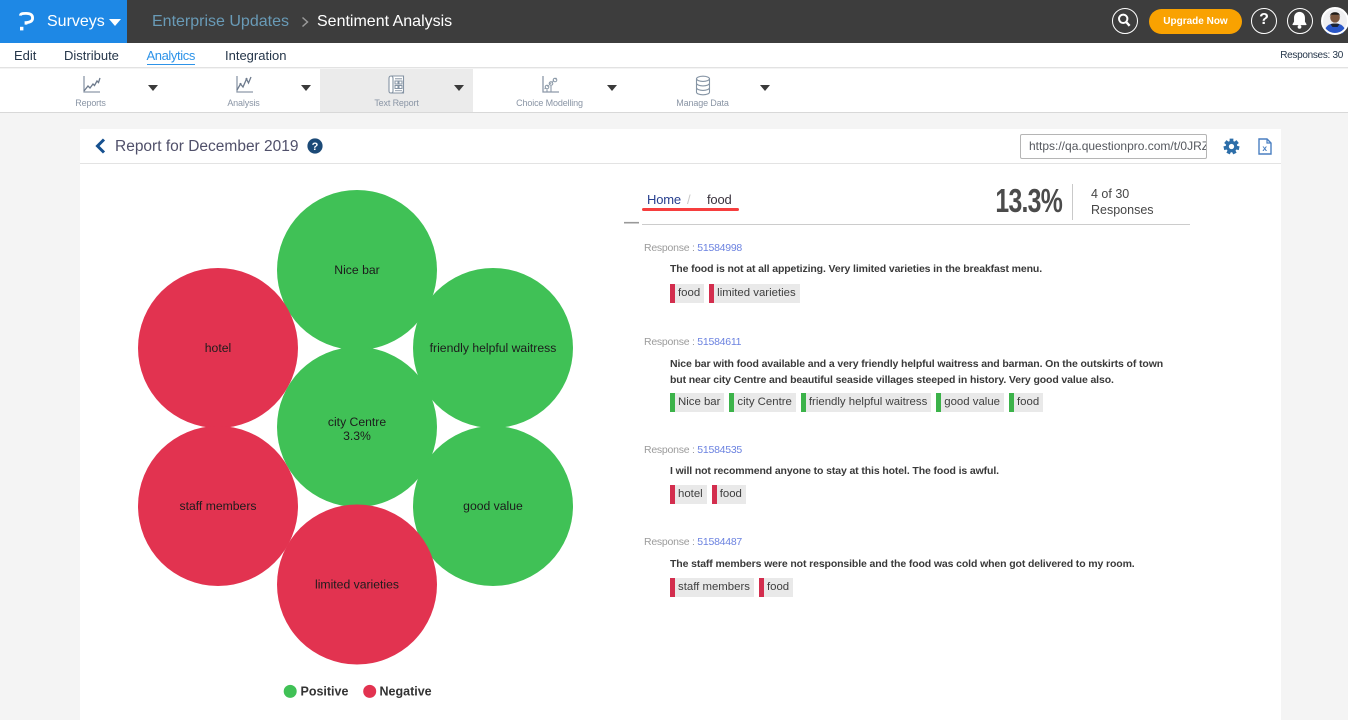 This screenshot has height=720, width=1348. I want to click on svg-text: Nice bar, so click(356, 270).